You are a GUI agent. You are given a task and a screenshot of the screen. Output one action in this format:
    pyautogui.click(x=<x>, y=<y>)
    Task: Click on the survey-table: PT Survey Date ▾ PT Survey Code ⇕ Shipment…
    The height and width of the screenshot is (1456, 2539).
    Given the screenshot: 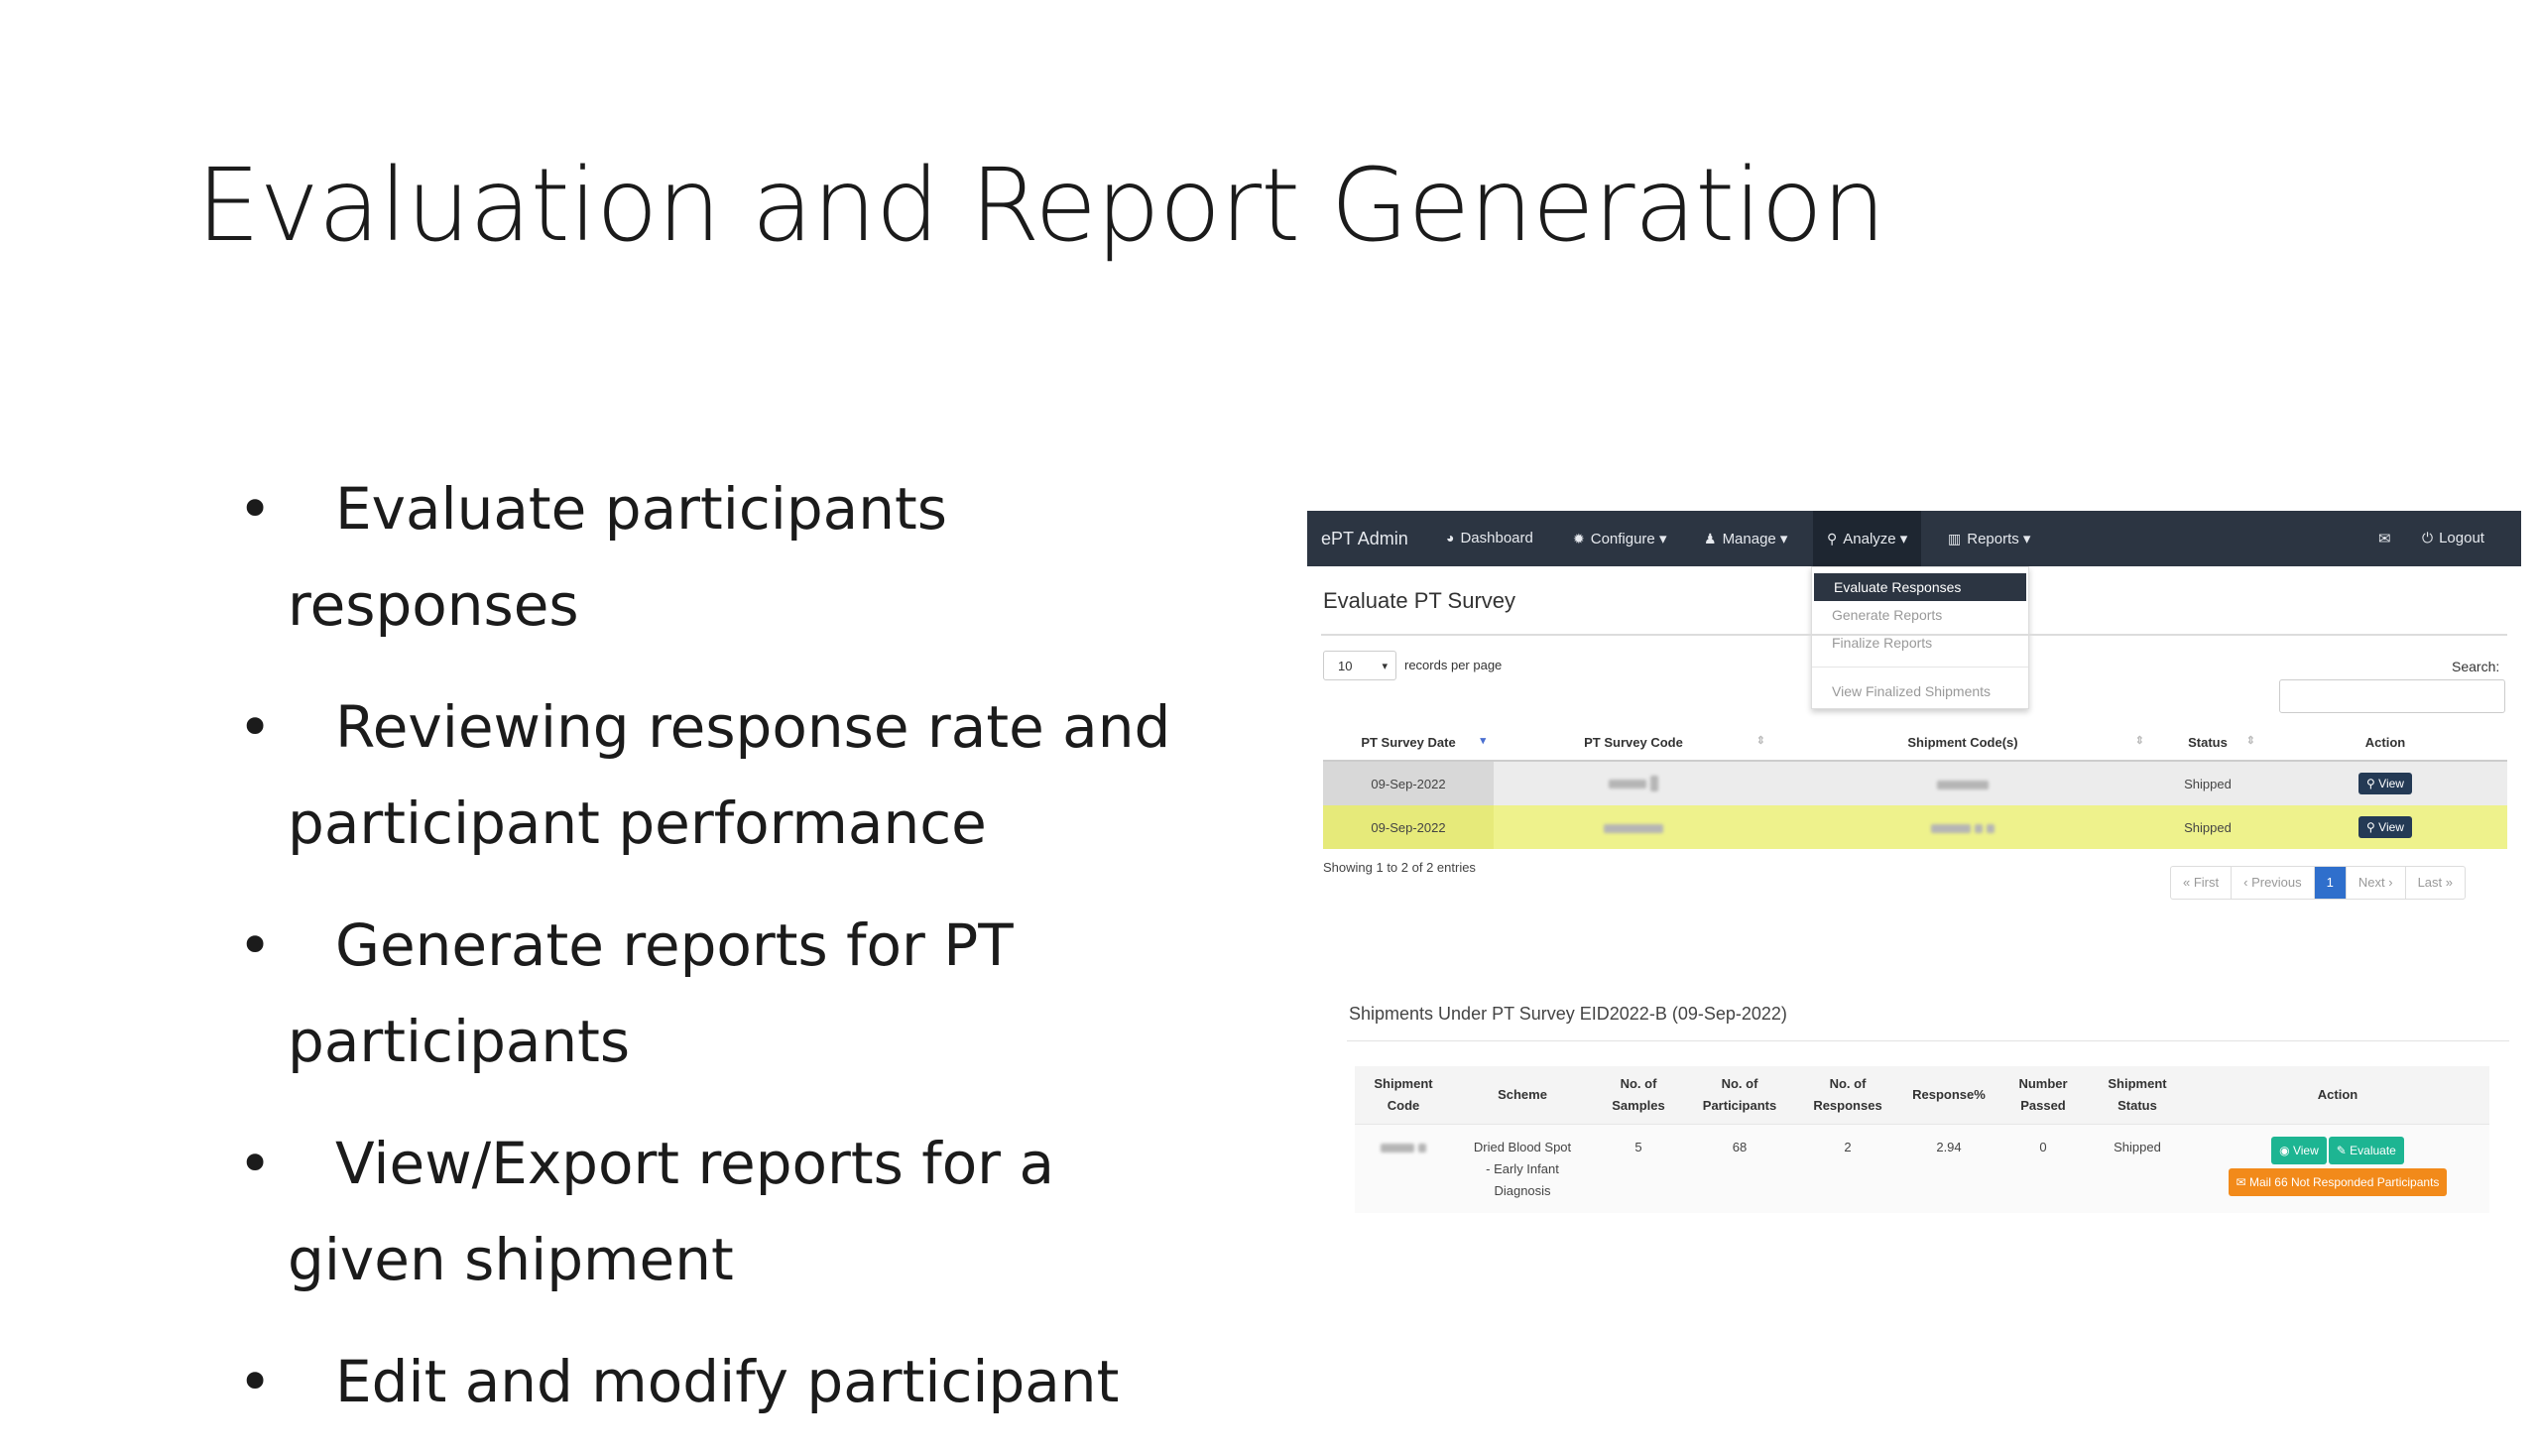 What is the action you would take?
    pyautogui.click(x=1915, y=786)
    